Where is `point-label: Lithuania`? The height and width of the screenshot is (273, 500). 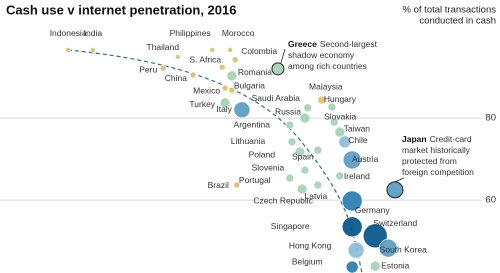 point-label: Lithuania is located at coordinates (248, 141).